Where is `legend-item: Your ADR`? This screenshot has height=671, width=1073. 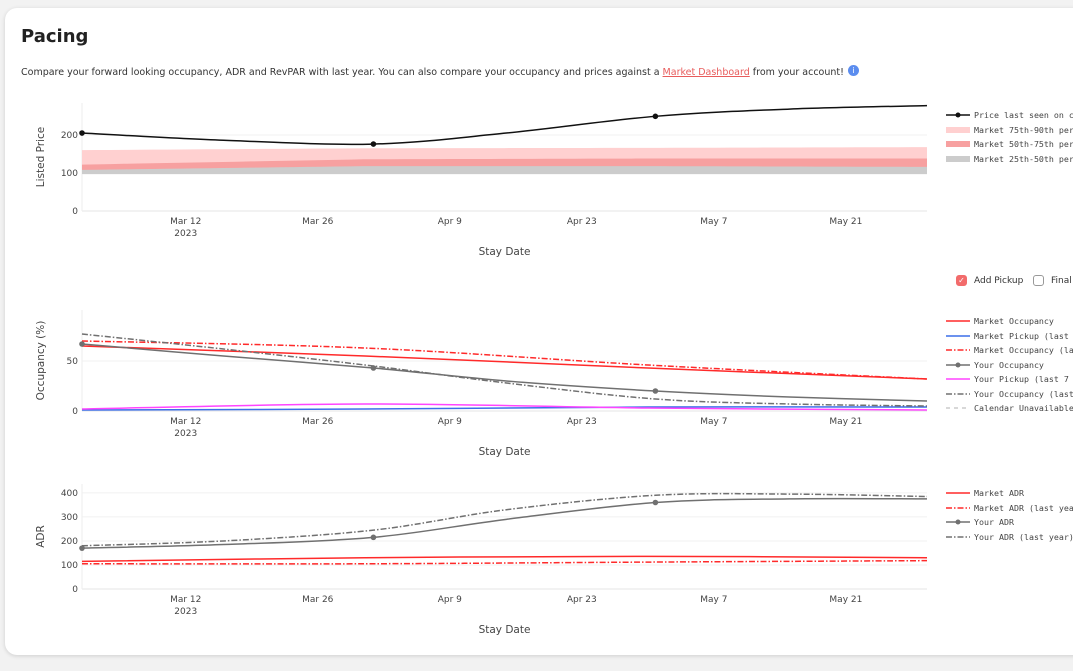
legend-item: Your ADR is located at coordinates (1009, 522).